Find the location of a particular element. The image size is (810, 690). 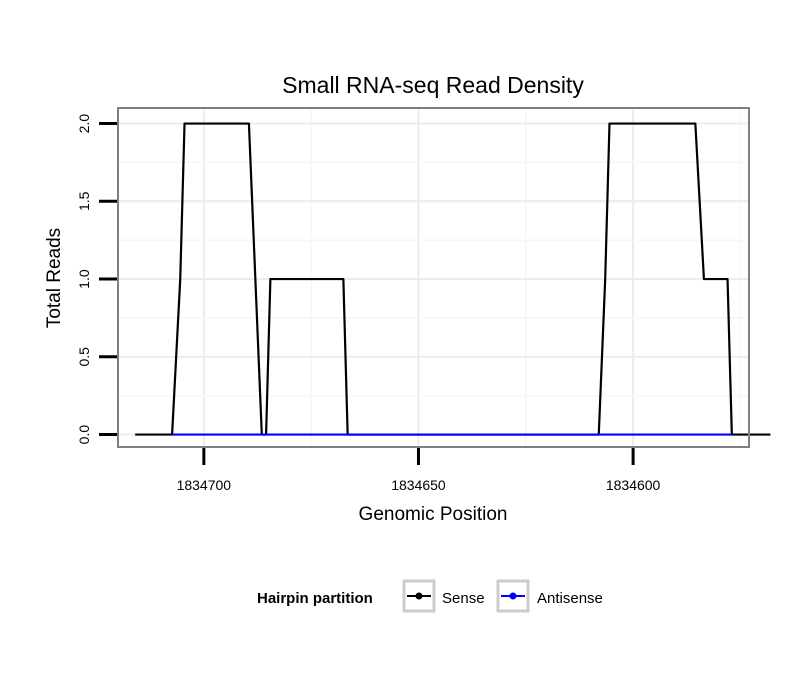

y-tick-label: 1.0 is located at coordinates (84, 279).